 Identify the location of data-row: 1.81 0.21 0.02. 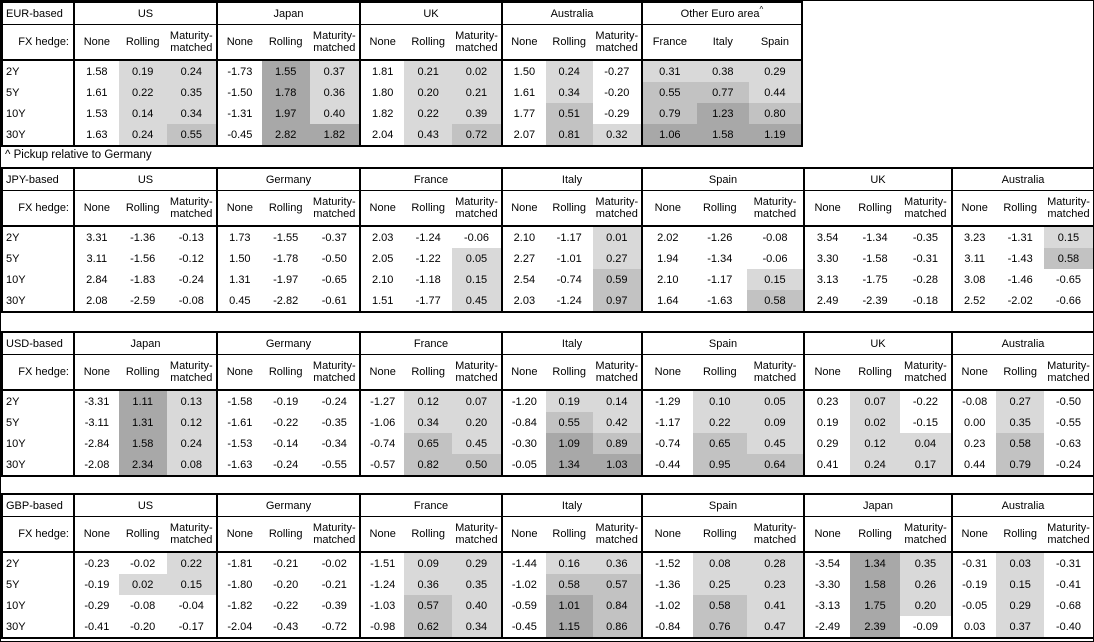
(431, 71).